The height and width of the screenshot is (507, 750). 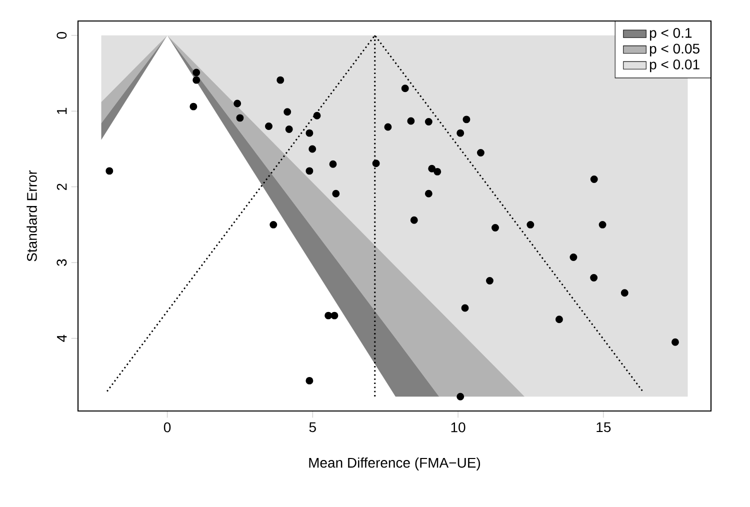 What do you see at coordinates (312, 427) in the screenshot?
I see `x-tick-label: 5` at bounding box center [312, 427].